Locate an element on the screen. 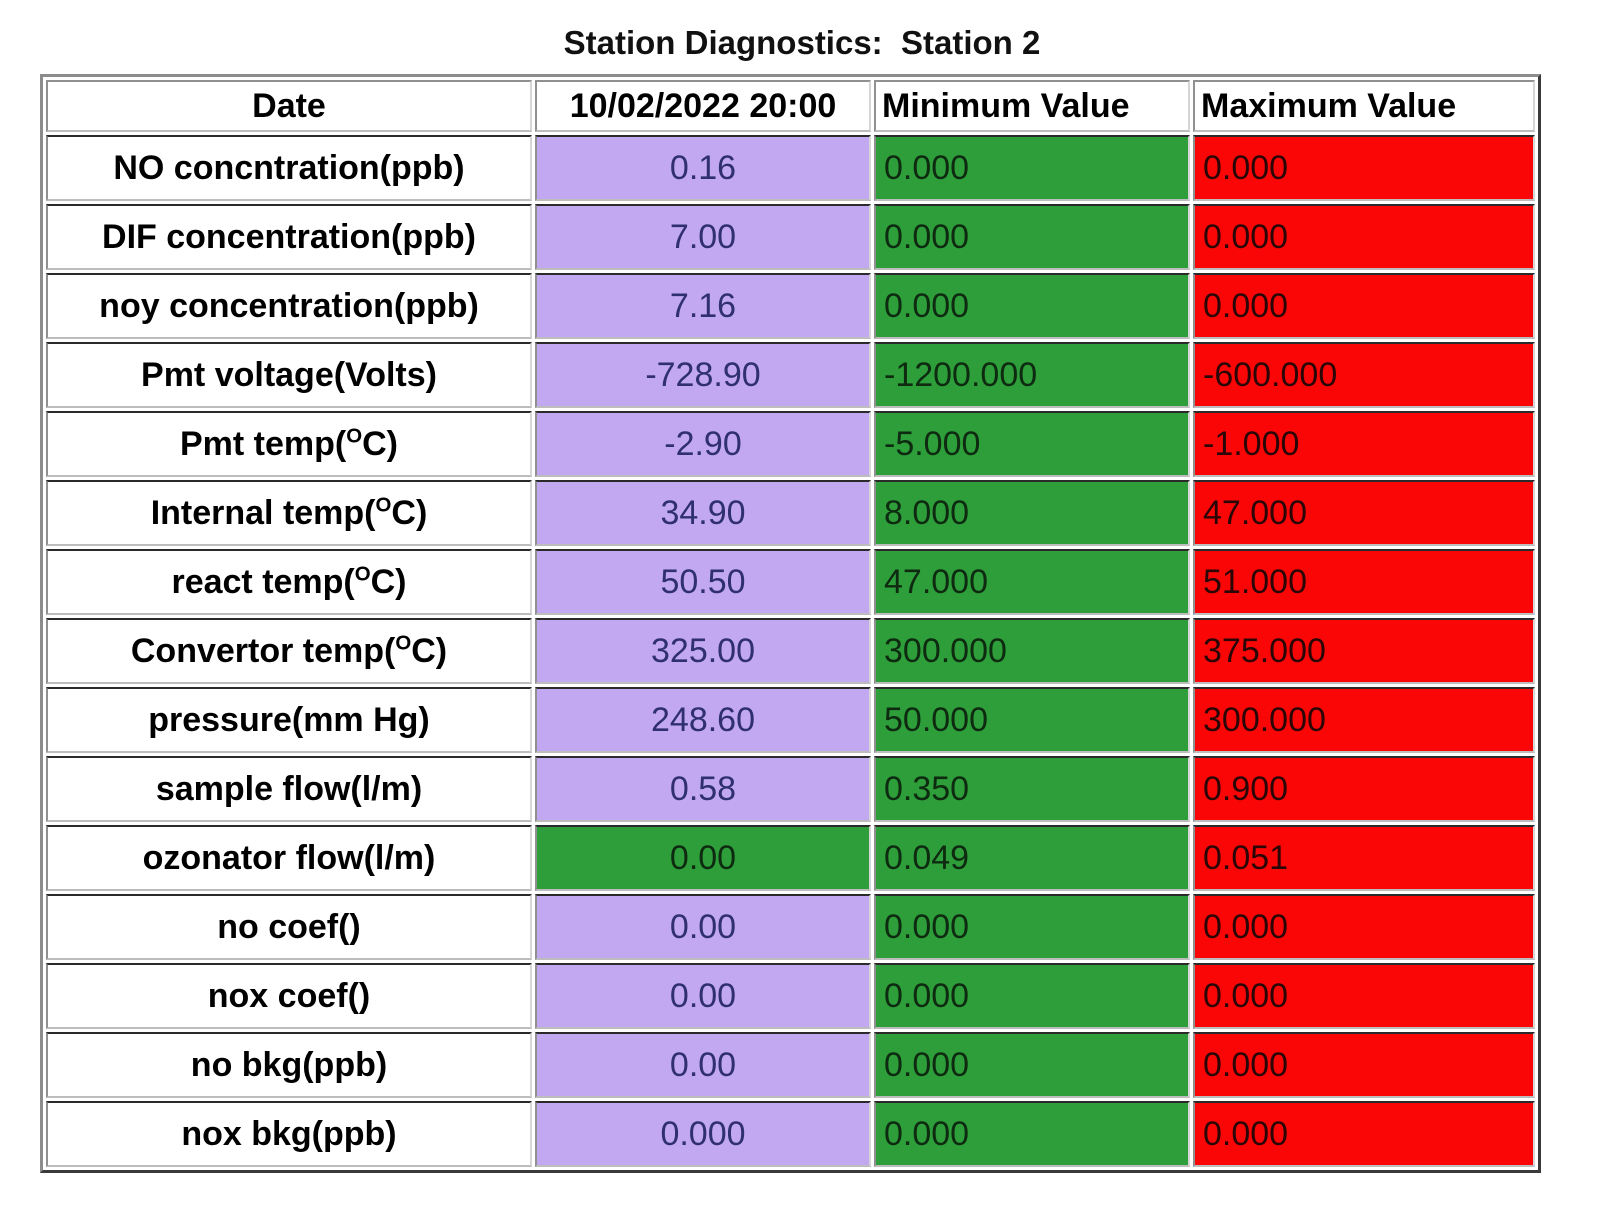 The width and height of the screenshot is (1616, 1216). current-value-cell: 0.000 is located at coordinates (703, 1134).